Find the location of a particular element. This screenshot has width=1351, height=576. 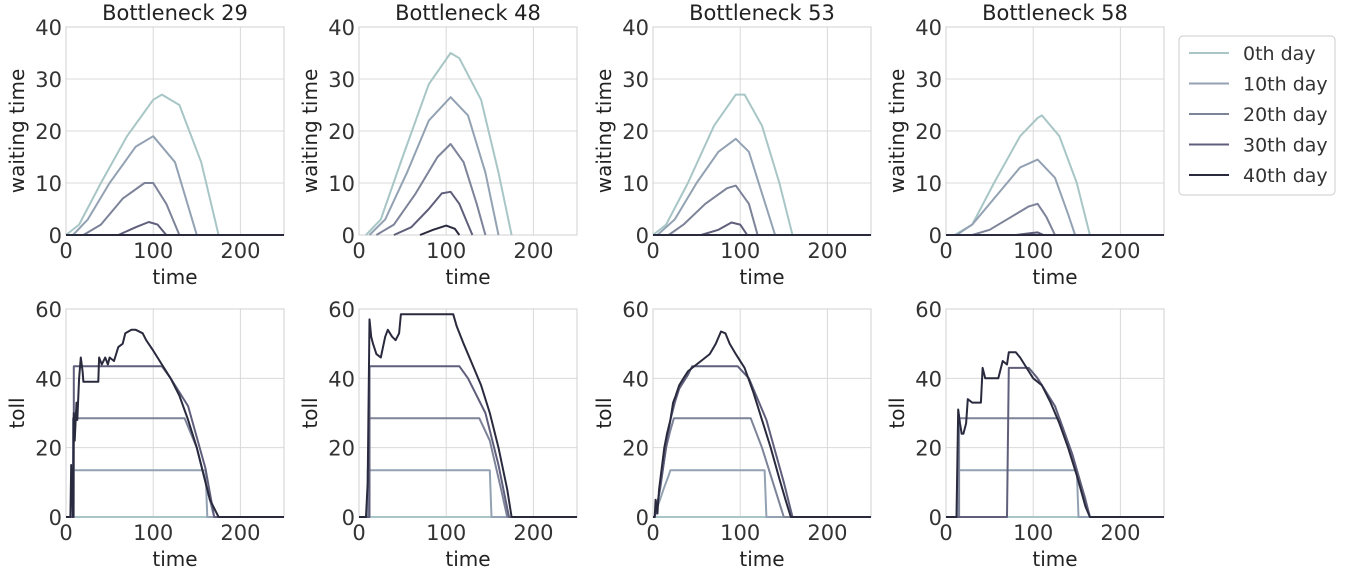

legend-label: 10th day is located at coordinates (1285, 85).